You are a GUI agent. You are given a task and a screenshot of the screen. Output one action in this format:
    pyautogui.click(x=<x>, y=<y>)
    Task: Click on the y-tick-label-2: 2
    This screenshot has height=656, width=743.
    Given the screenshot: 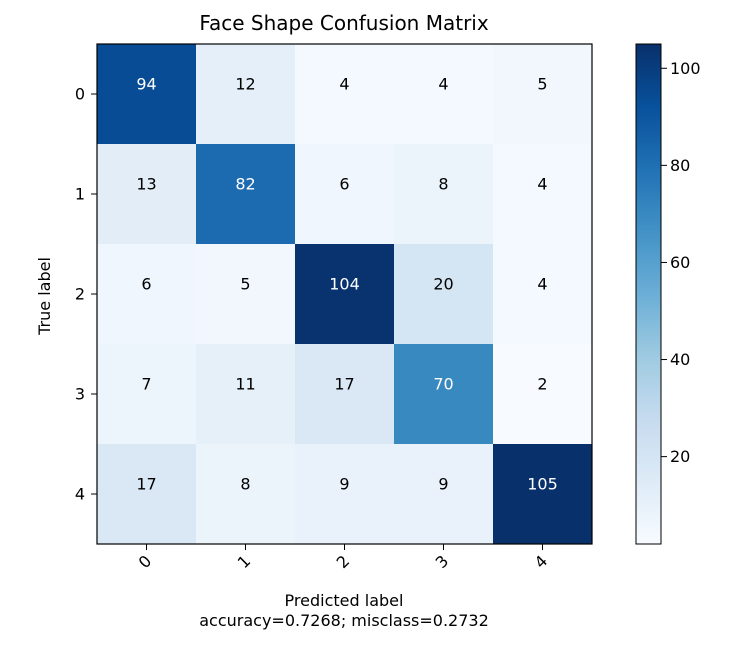 What is the action you would take?
    pyautogui.click(x=80, y=294)
    